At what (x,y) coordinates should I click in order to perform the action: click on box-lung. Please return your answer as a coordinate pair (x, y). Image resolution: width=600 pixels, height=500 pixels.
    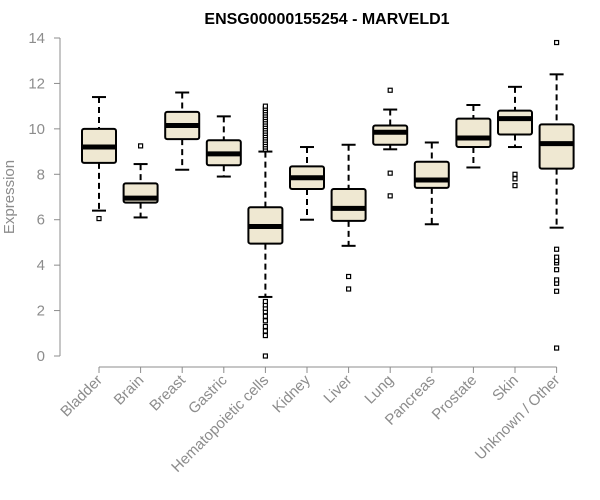
    Looking at the image, I should click on (390, 143).